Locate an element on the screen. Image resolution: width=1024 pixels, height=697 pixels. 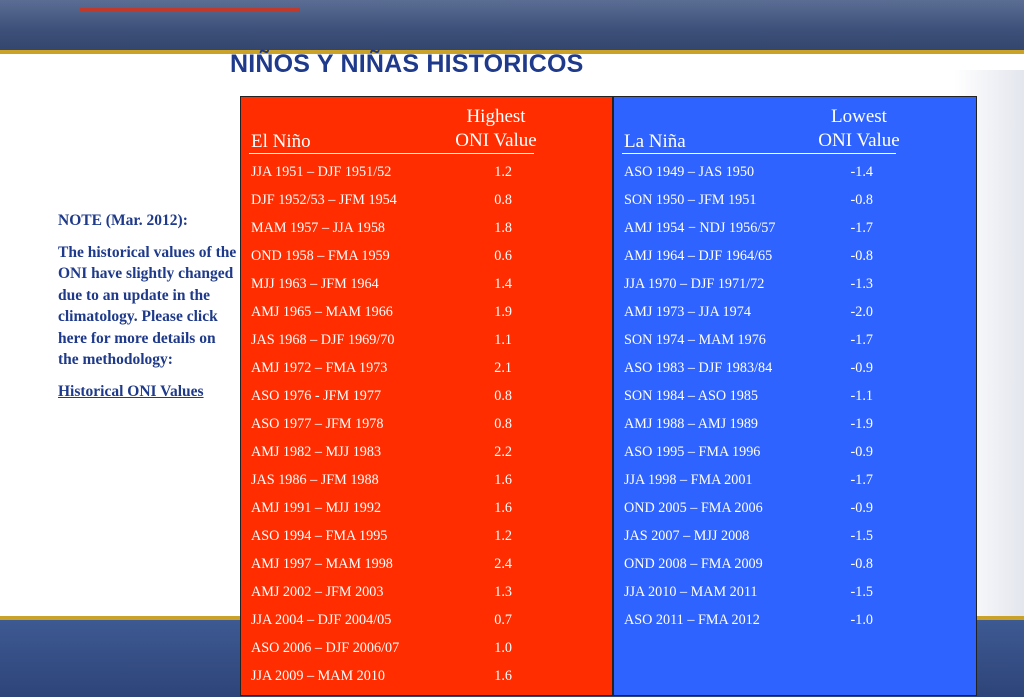
oni-value-cell: 2.1 is located at coordinates (503, 368).